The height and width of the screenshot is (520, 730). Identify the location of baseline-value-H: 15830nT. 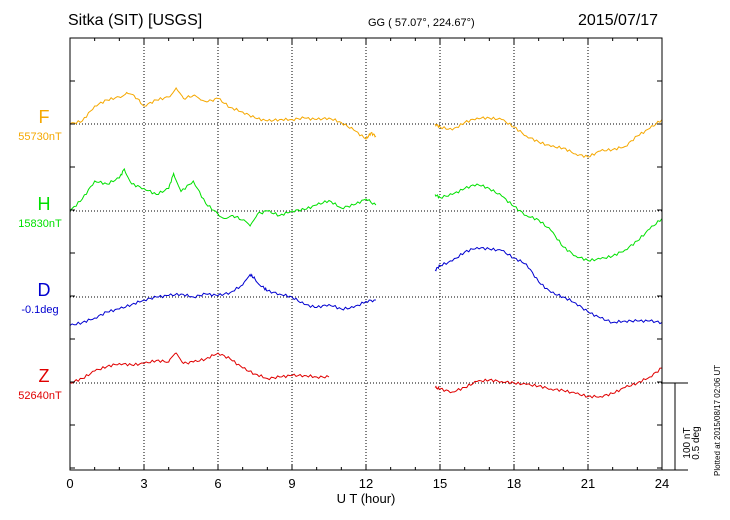
(40, 224).